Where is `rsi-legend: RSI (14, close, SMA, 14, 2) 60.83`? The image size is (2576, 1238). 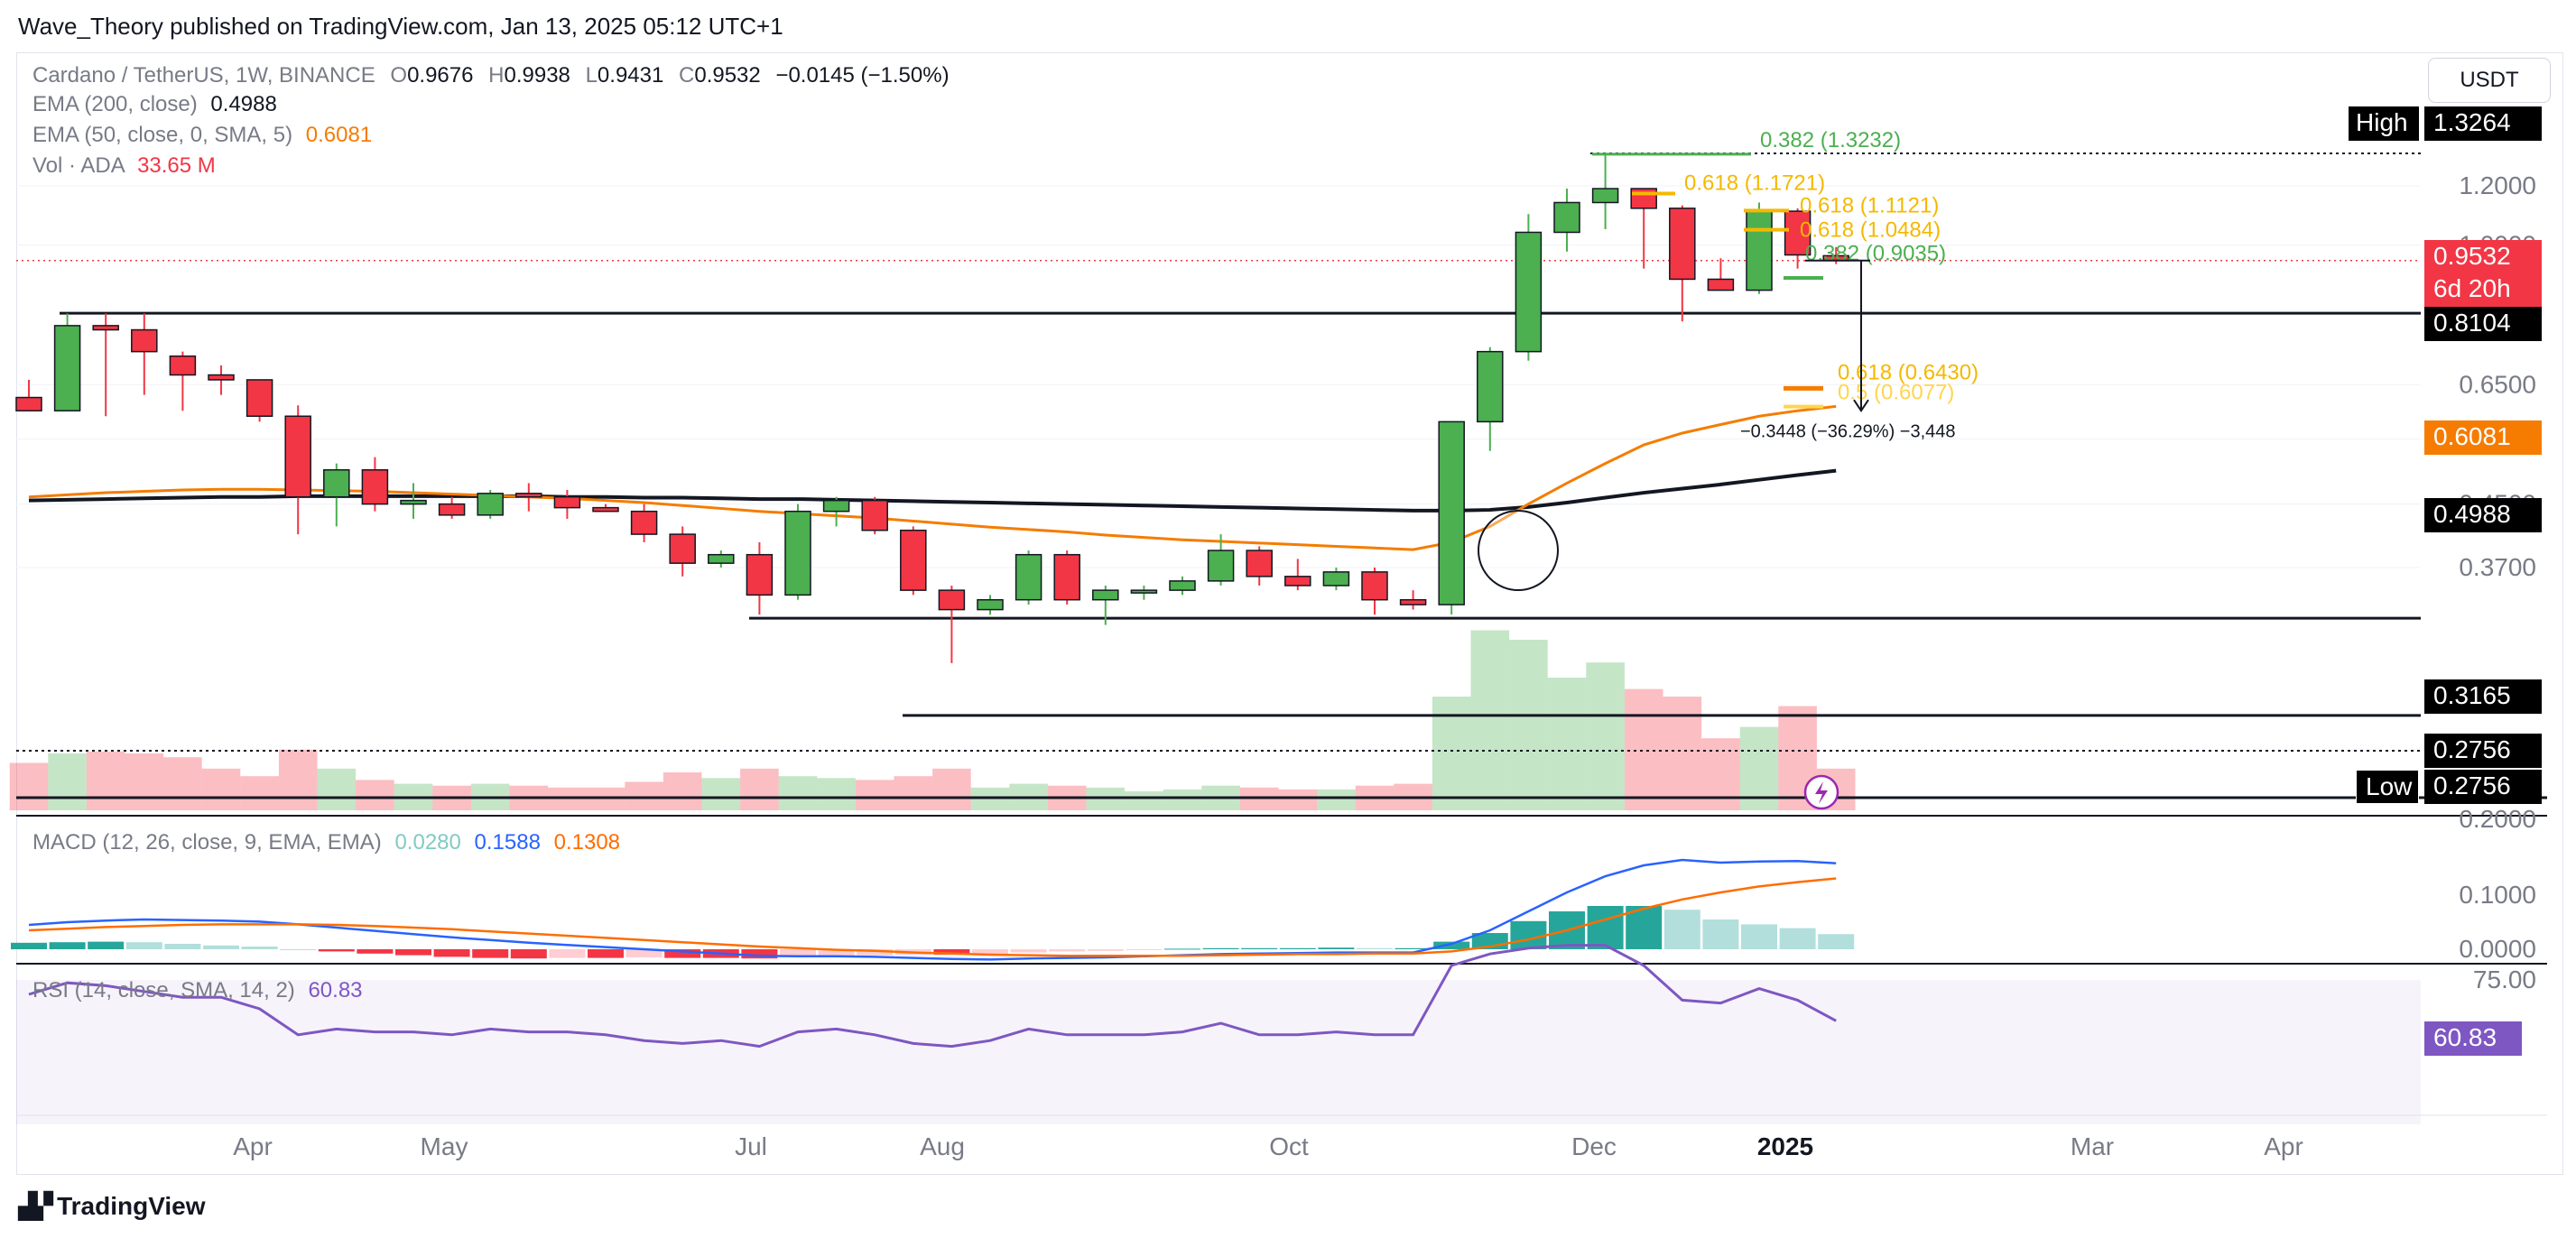 rsi-legend: RSI (14, close, SMA, 14, 2) 60.83 is located at coordinates (197, 991).